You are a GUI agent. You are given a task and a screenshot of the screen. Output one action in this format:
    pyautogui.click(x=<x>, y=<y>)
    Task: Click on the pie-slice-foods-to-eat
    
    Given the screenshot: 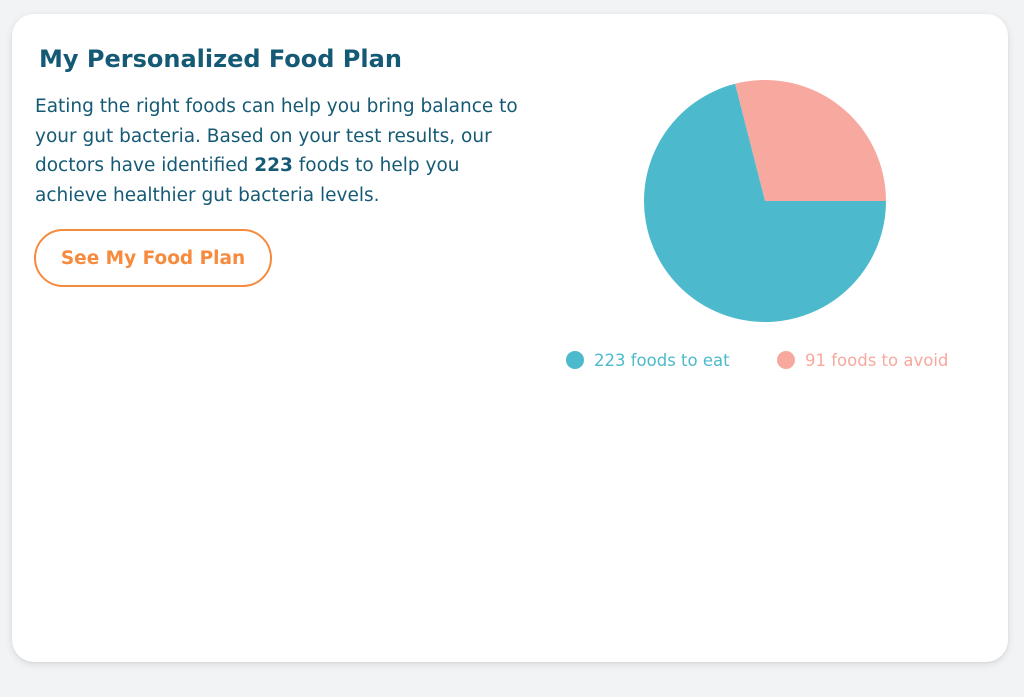 What is the action you would take?
    pyautogui.click(x=765, y=203)
    